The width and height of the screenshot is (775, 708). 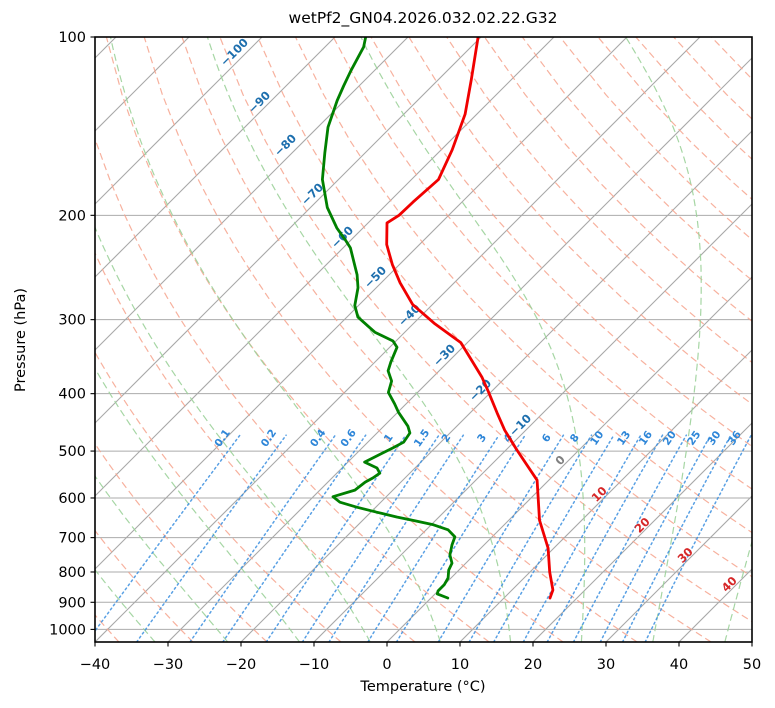 What do you see at coordinates (234, 52) in the screenshot?
I see `isotherm-label: −100` at bounding box center [234, 52].